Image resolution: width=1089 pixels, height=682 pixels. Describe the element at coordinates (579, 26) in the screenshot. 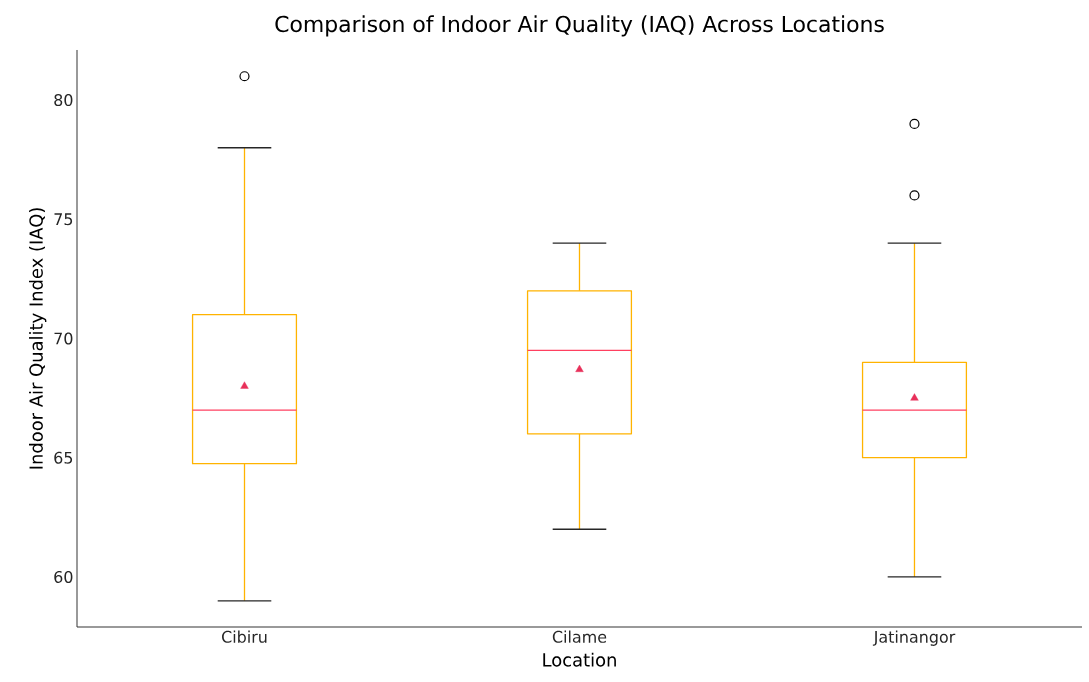

I see `chart-title: Comparison of Indoor Air Quality (IAQ) Across Locations` at that location.